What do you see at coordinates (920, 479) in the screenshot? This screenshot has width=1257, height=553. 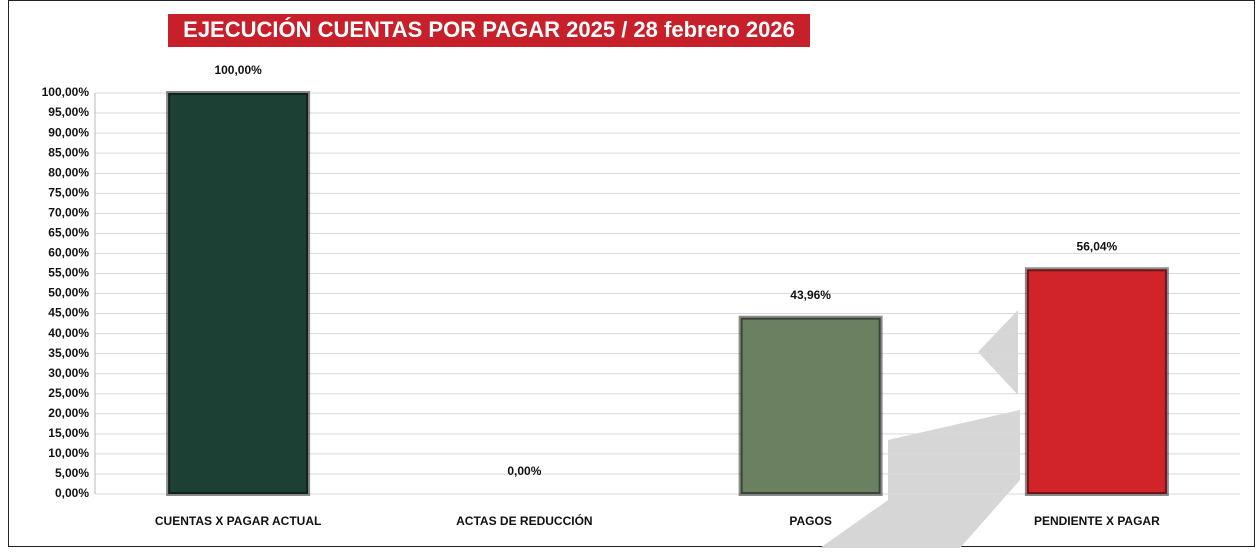 I see `watermark` at bounding box center [920, 479].